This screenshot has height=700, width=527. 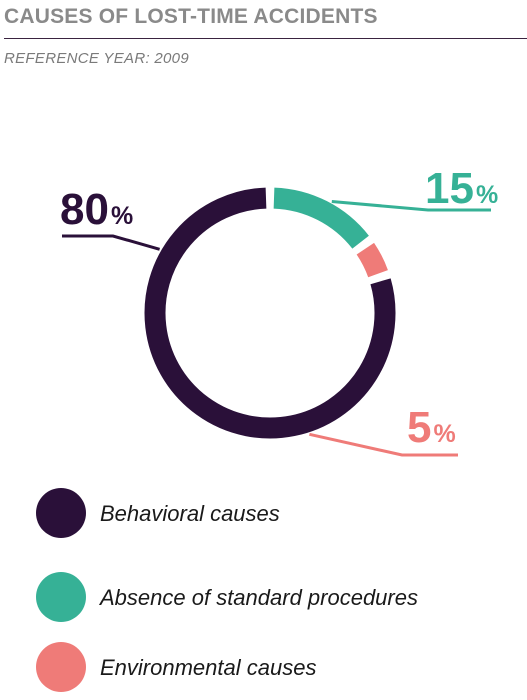 I want to click on value-number-environmental: 5, so click(x=419, y=427).